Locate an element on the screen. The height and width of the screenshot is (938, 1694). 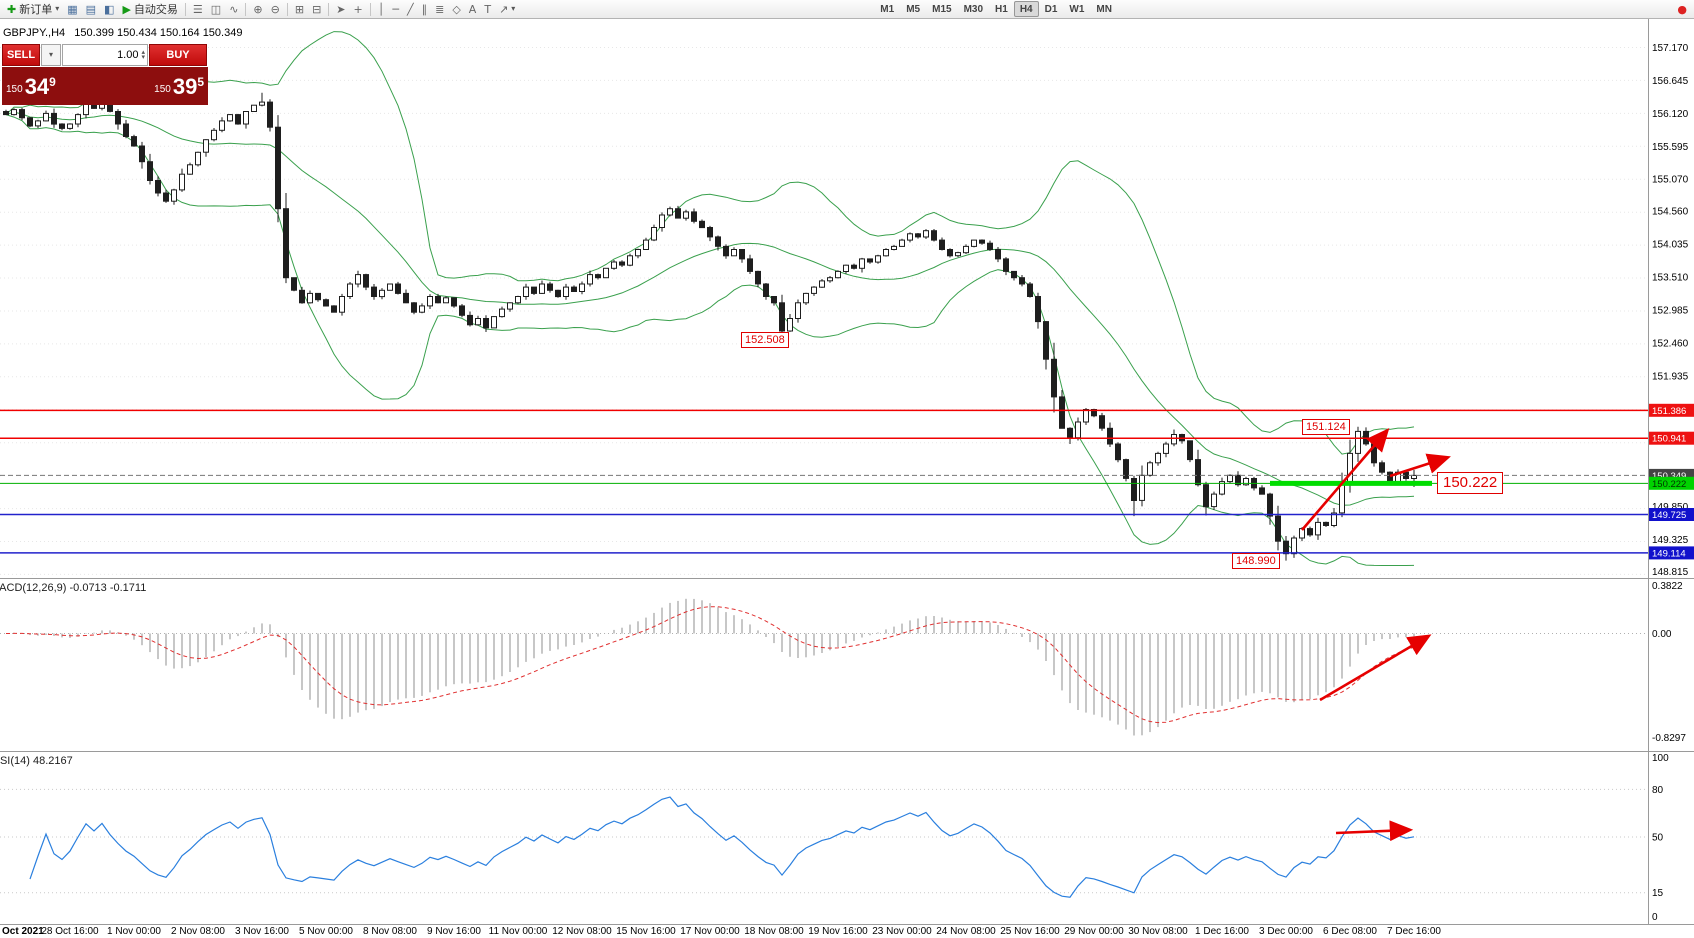
macd-label: MACD(12,26,9) -0.0713 -0.1711 is located at coordinates (73, 588).